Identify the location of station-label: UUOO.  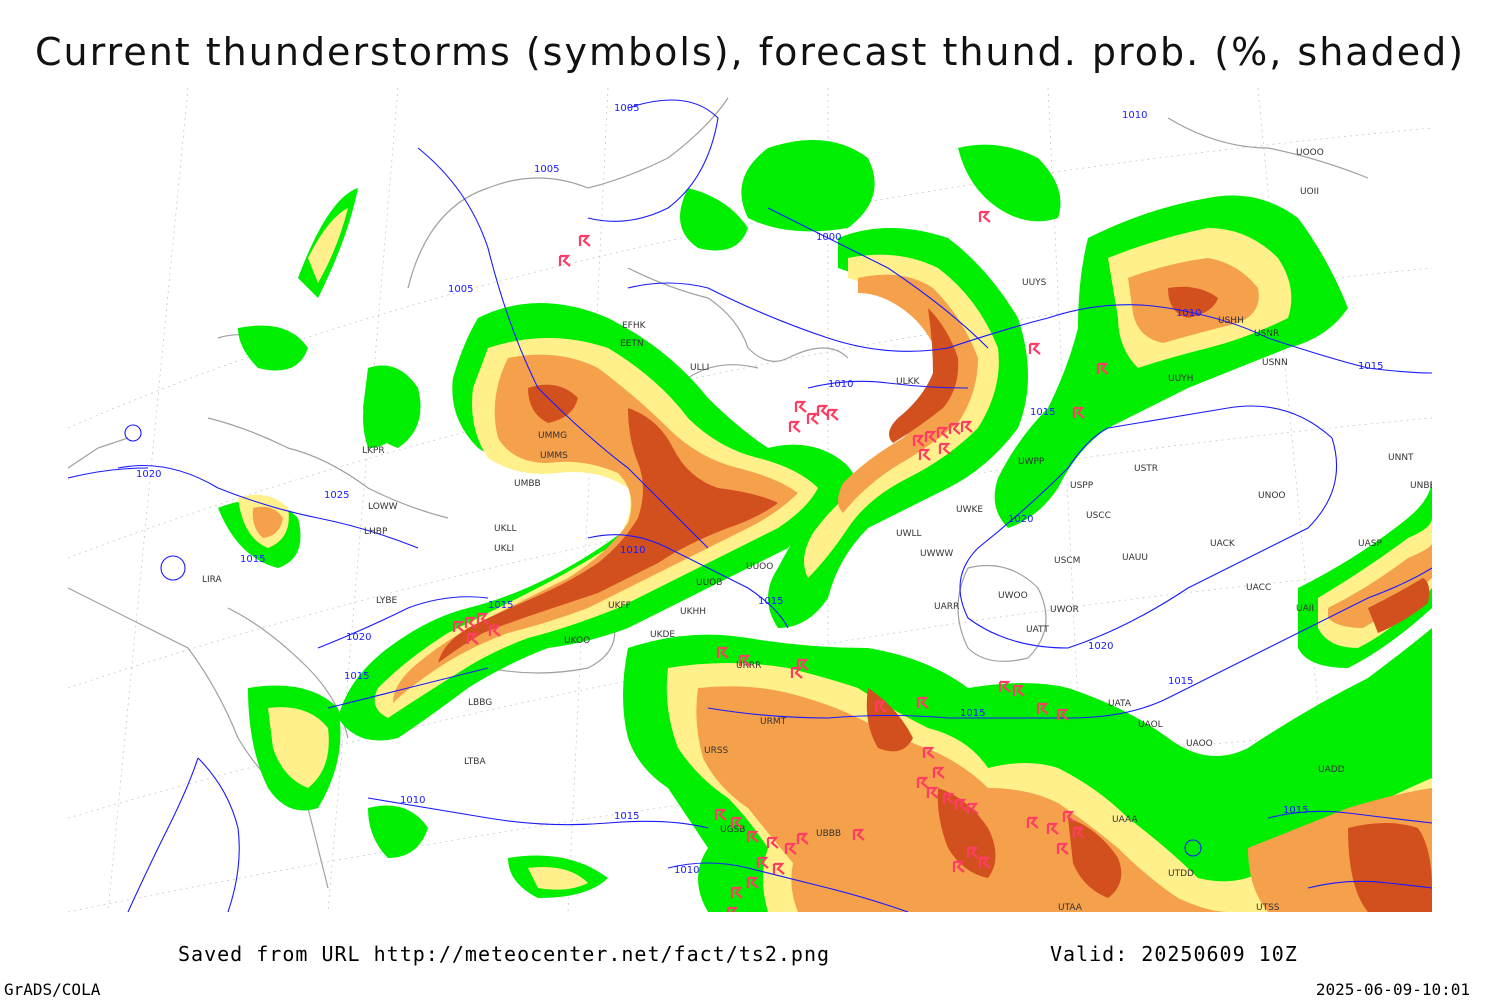
(759, 567).